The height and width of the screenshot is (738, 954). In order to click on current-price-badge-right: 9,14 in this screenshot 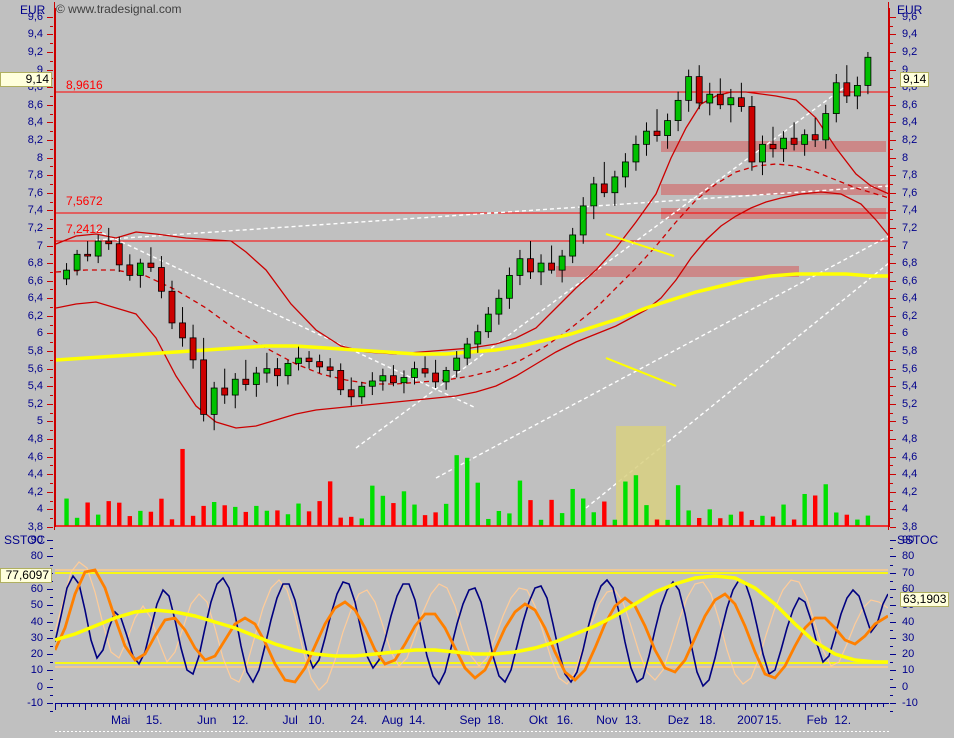, I will do `click(915, 79)`.